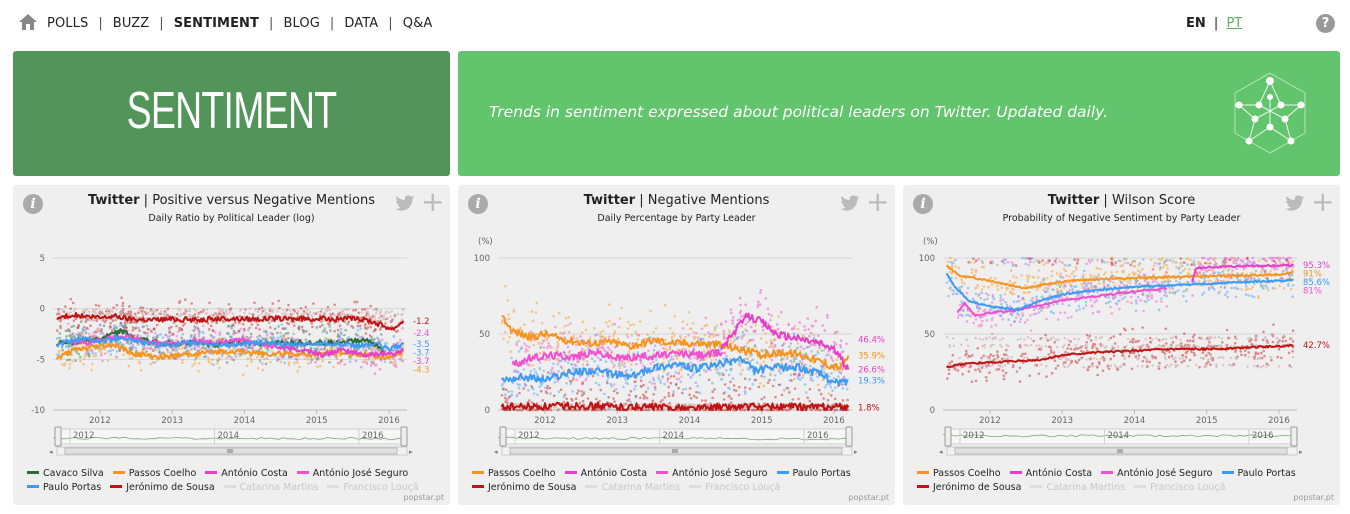  What do you see at coordinates (1325, 23) in the screenshot?
I see `help-icon: ?` at bounding box center [1325, 23].